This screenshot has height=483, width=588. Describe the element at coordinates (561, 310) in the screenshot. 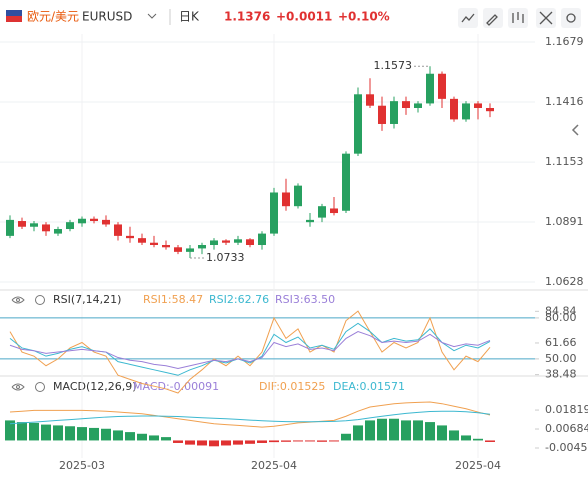

I see `y-tick-label: 84.84` at that location.